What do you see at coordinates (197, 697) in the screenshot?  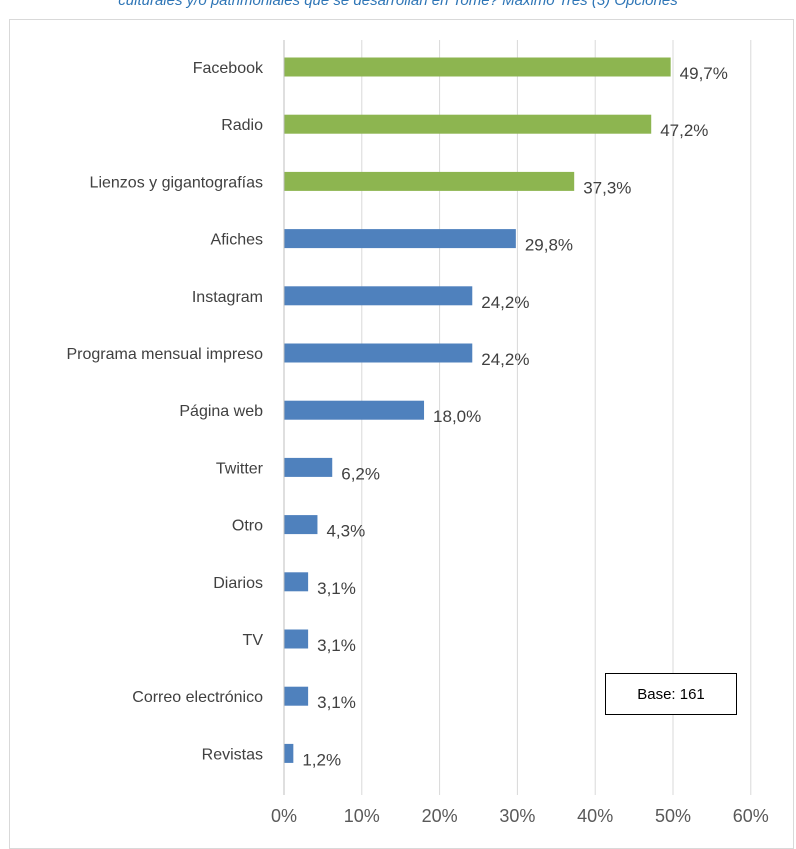 I see `category-label: Correo electrónico` at bounding box center [197, 697].